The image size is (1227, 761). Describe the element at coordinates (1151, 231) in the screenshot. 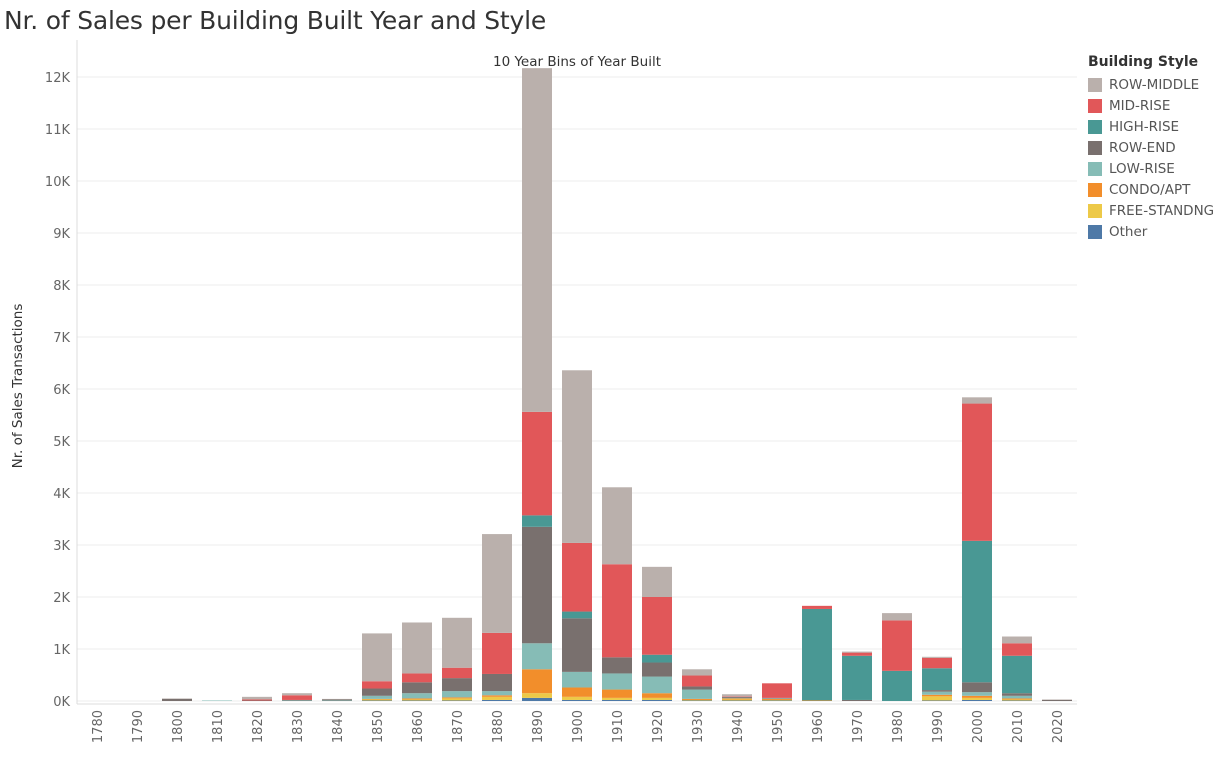

I see `legend-item: Other` at that location.